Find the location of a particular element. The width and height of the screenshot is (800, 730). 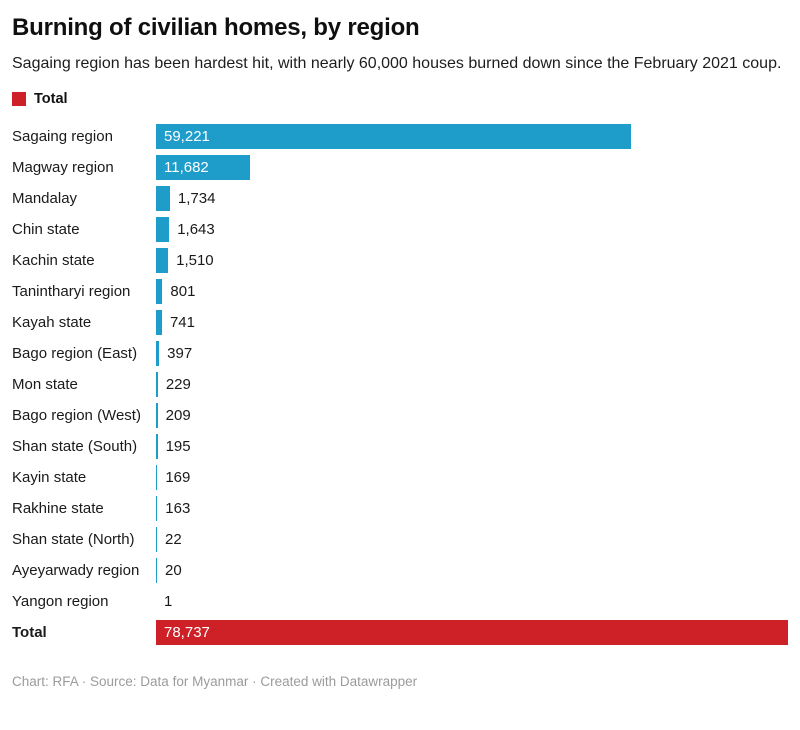

chart-row: Shan state (South) 195 is located at coordinates (400, 446).